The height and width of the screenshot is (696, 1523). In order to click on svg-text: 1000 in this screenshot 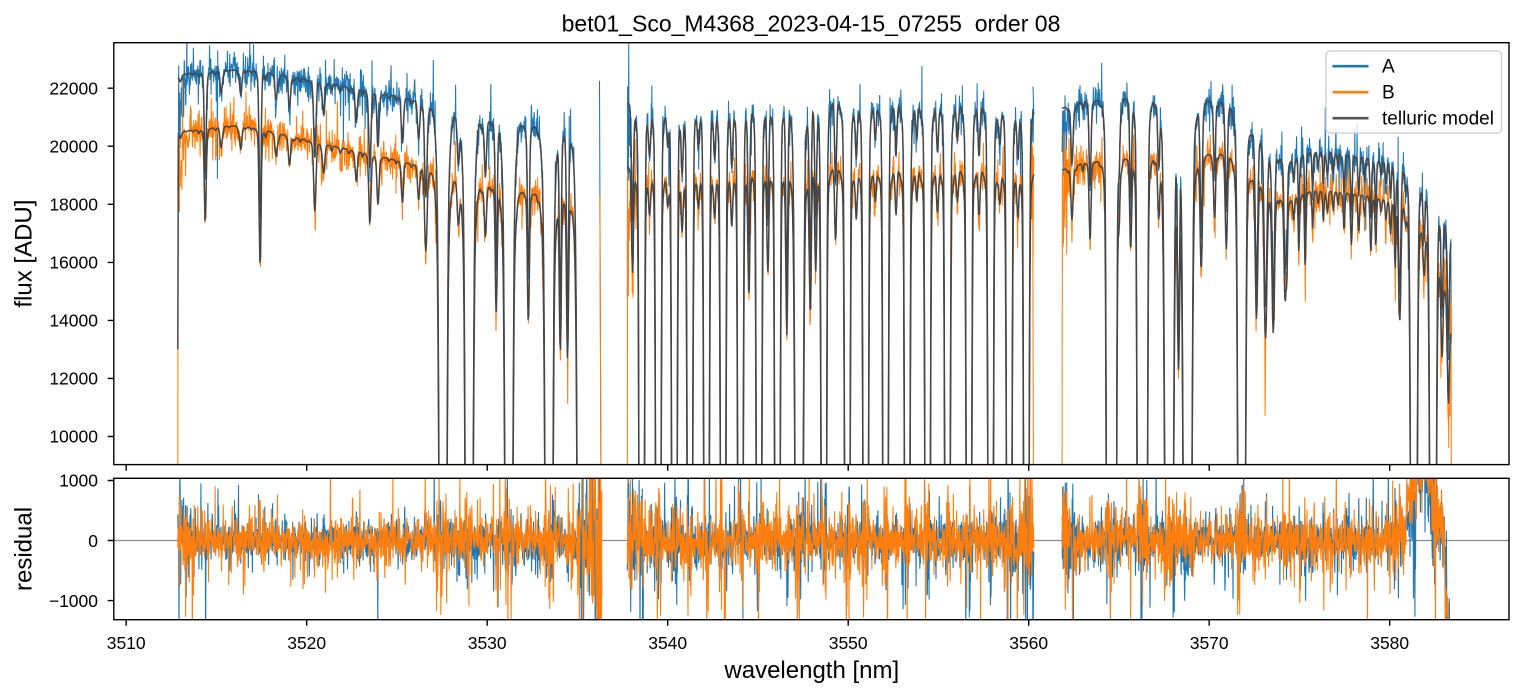, I will do `click(78, 481)`.